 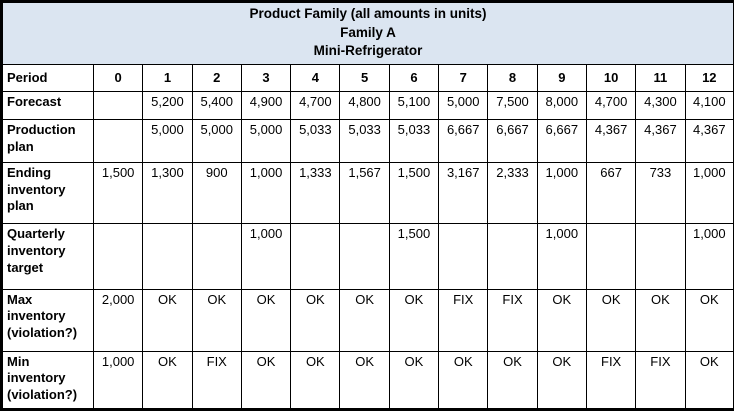 What do you see at coordinates (512, 78) in the screenshot?
I see `period-cell: 8` at bounding box center [512, 78].